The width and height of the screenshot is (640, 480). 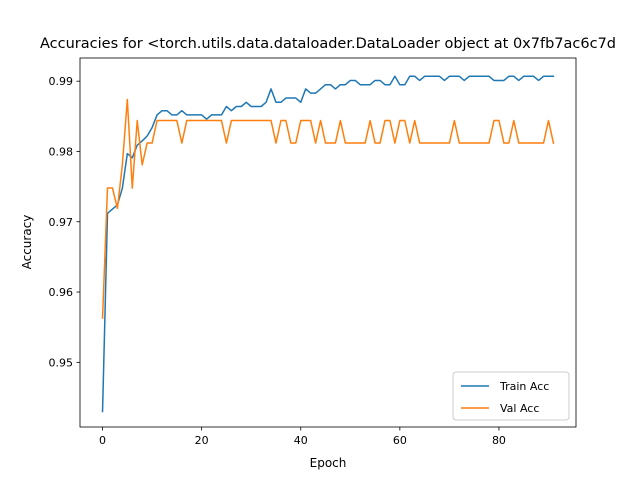 I want to click on x-tick-label: 80, so click(x=499, y=440).